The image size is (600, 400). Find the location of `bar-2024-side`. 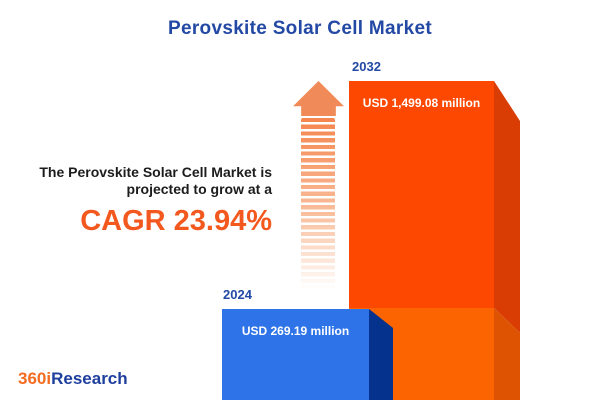

bar-2024-side is located at coordinates (381, 354).